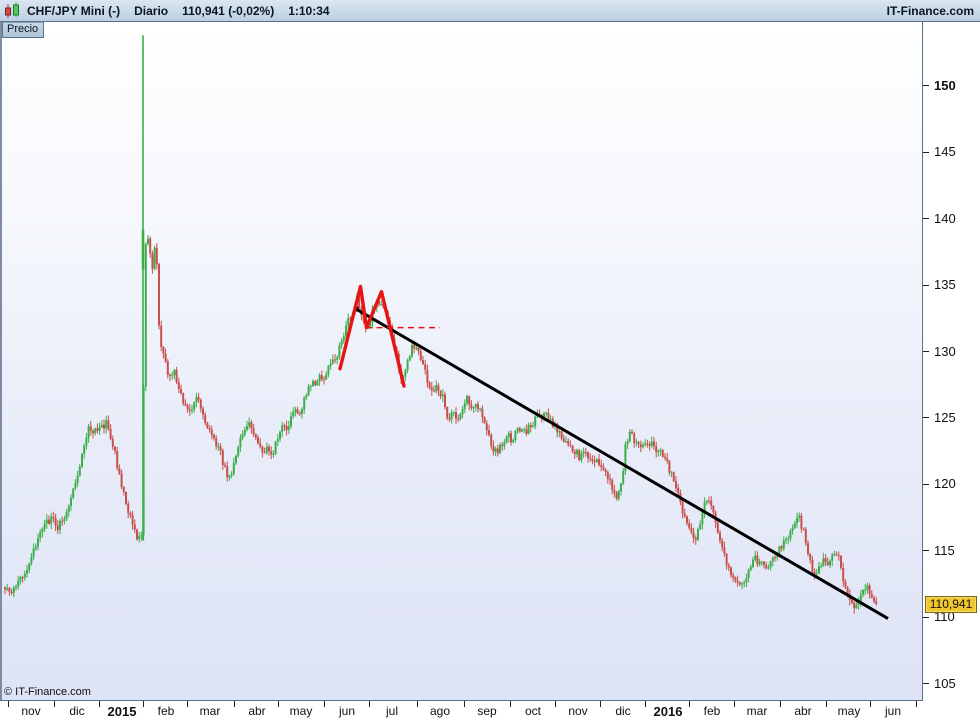  Describe the element at coordinates (945, 417) in the screenshot. I see `price-tick-label: 125` at that location.